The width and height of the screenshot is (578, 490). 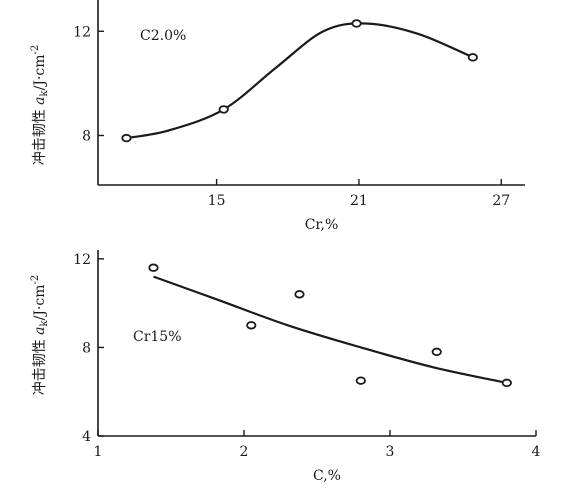 I want to click on top-y-tick-label: 12, so click(x=82, y=32).